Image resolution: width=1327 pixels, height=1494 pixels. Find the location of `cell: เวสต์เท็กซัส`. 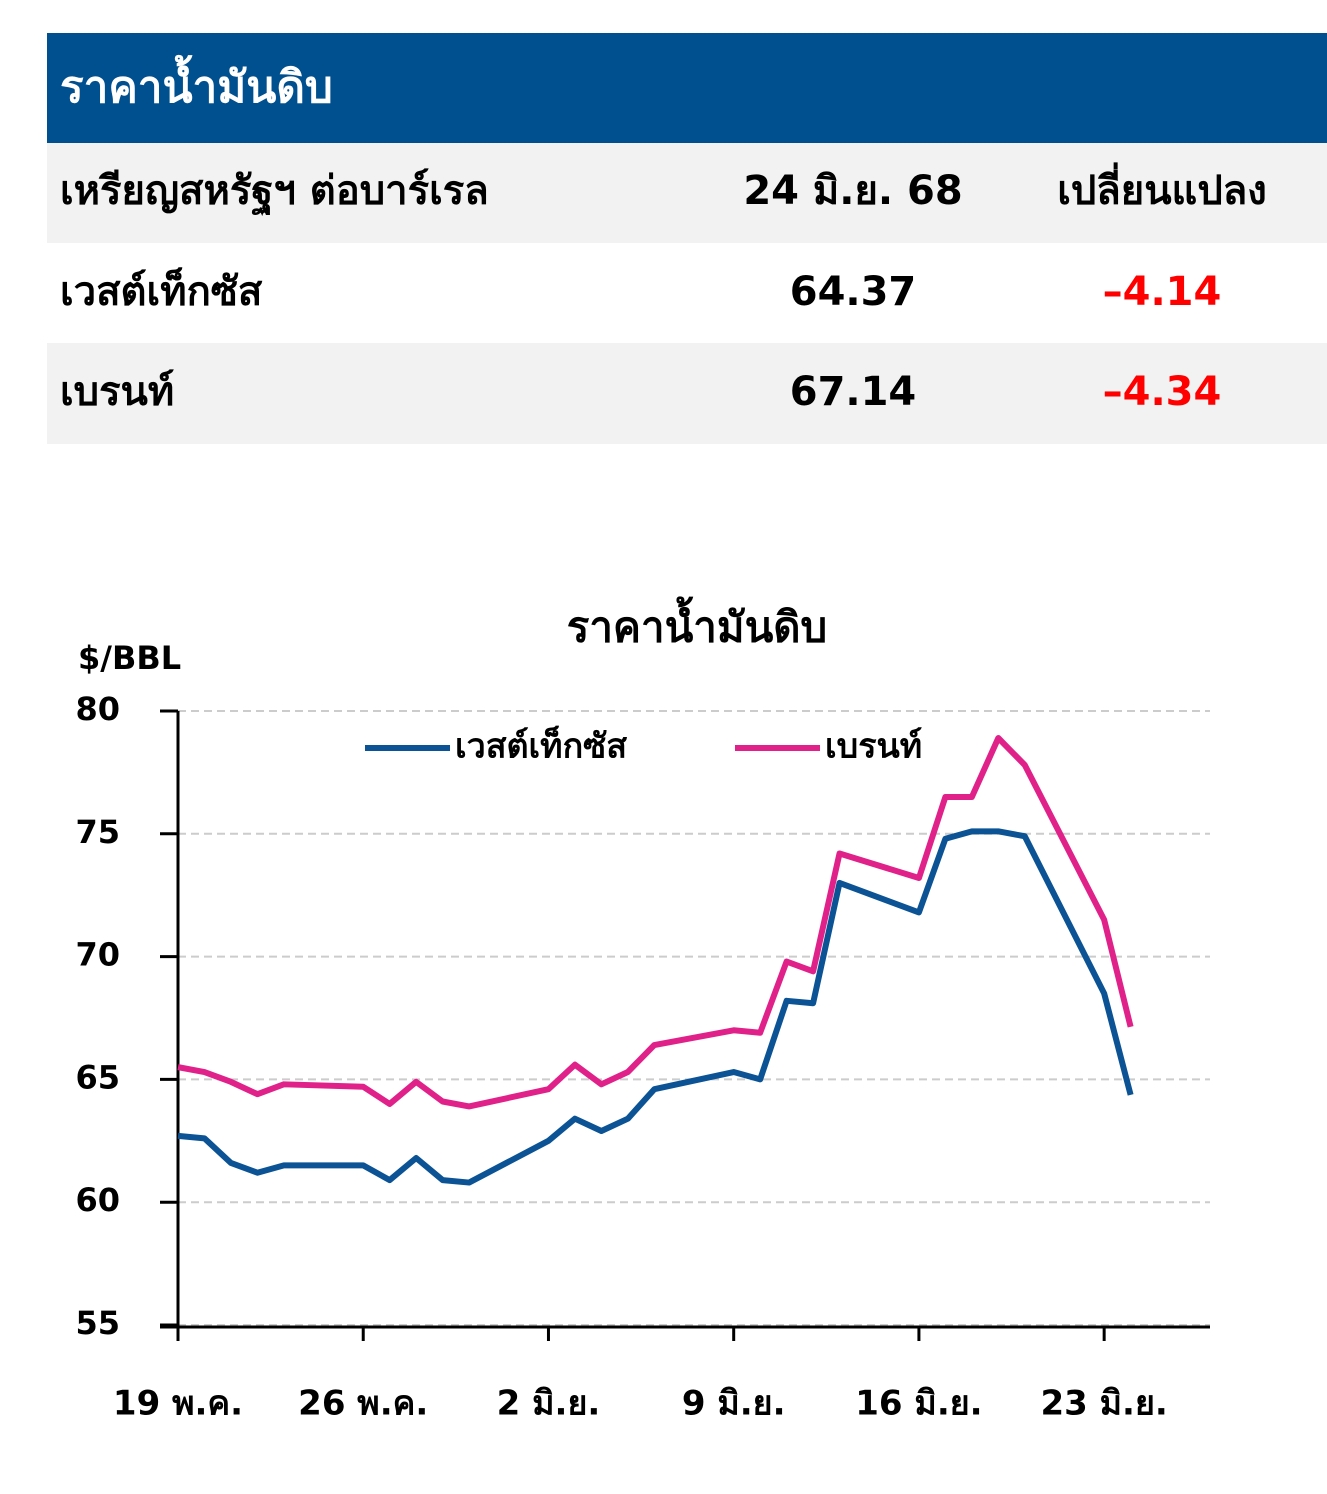

cell: เวสต์เท็กซัส is located at coordinates (161, 290).